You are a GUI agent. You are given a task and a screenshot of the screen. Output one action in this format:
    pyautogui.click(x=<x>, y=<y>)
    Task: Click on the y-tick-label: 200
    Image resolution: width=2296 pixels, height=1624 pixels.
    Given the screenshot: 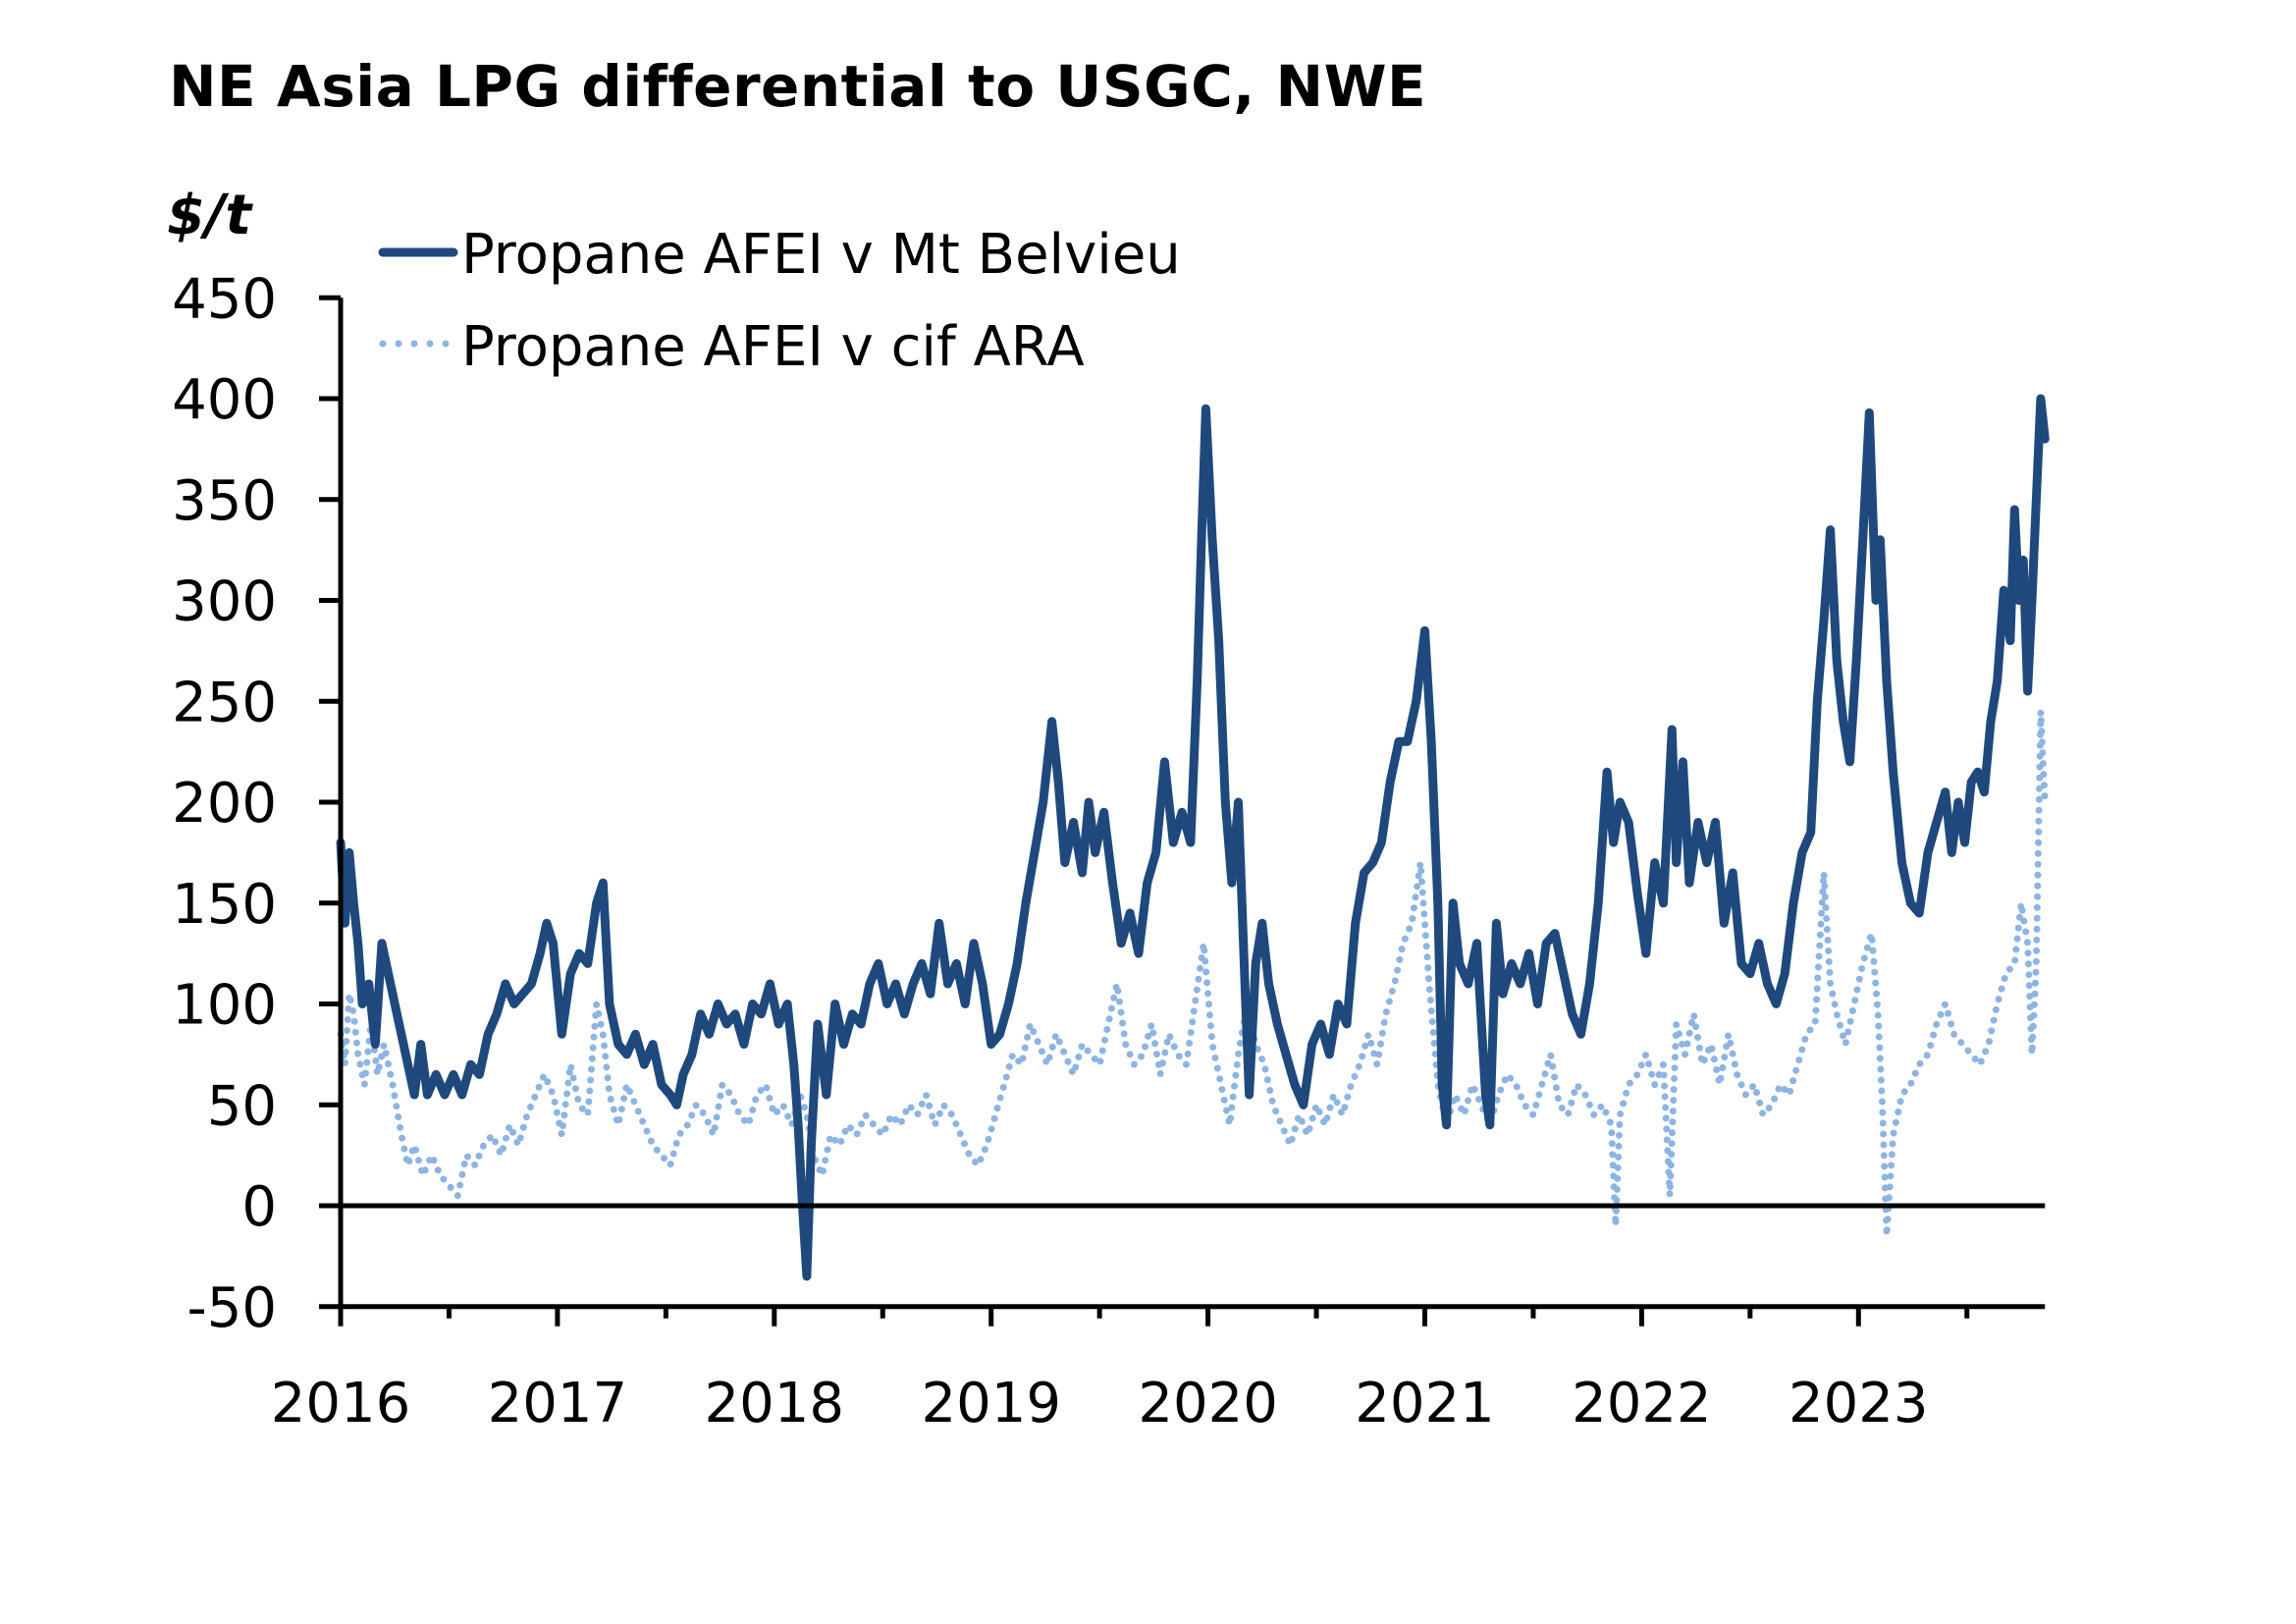 What is the action you would take?
    pyautogui.click(x=224, y=804)
    